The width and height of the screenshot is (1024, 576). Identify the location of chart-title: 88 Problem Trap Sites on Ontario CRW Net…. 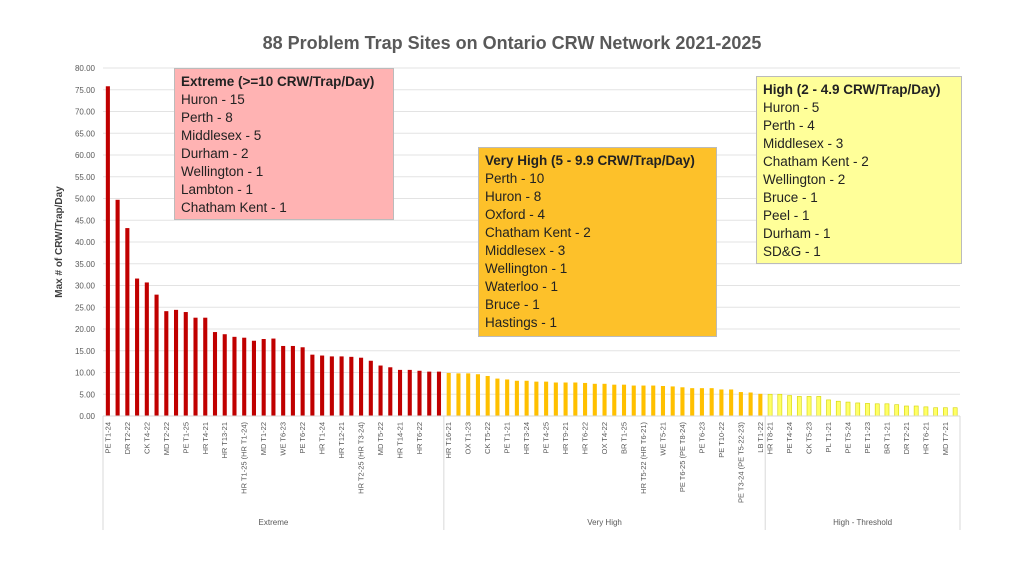
(512, 43).